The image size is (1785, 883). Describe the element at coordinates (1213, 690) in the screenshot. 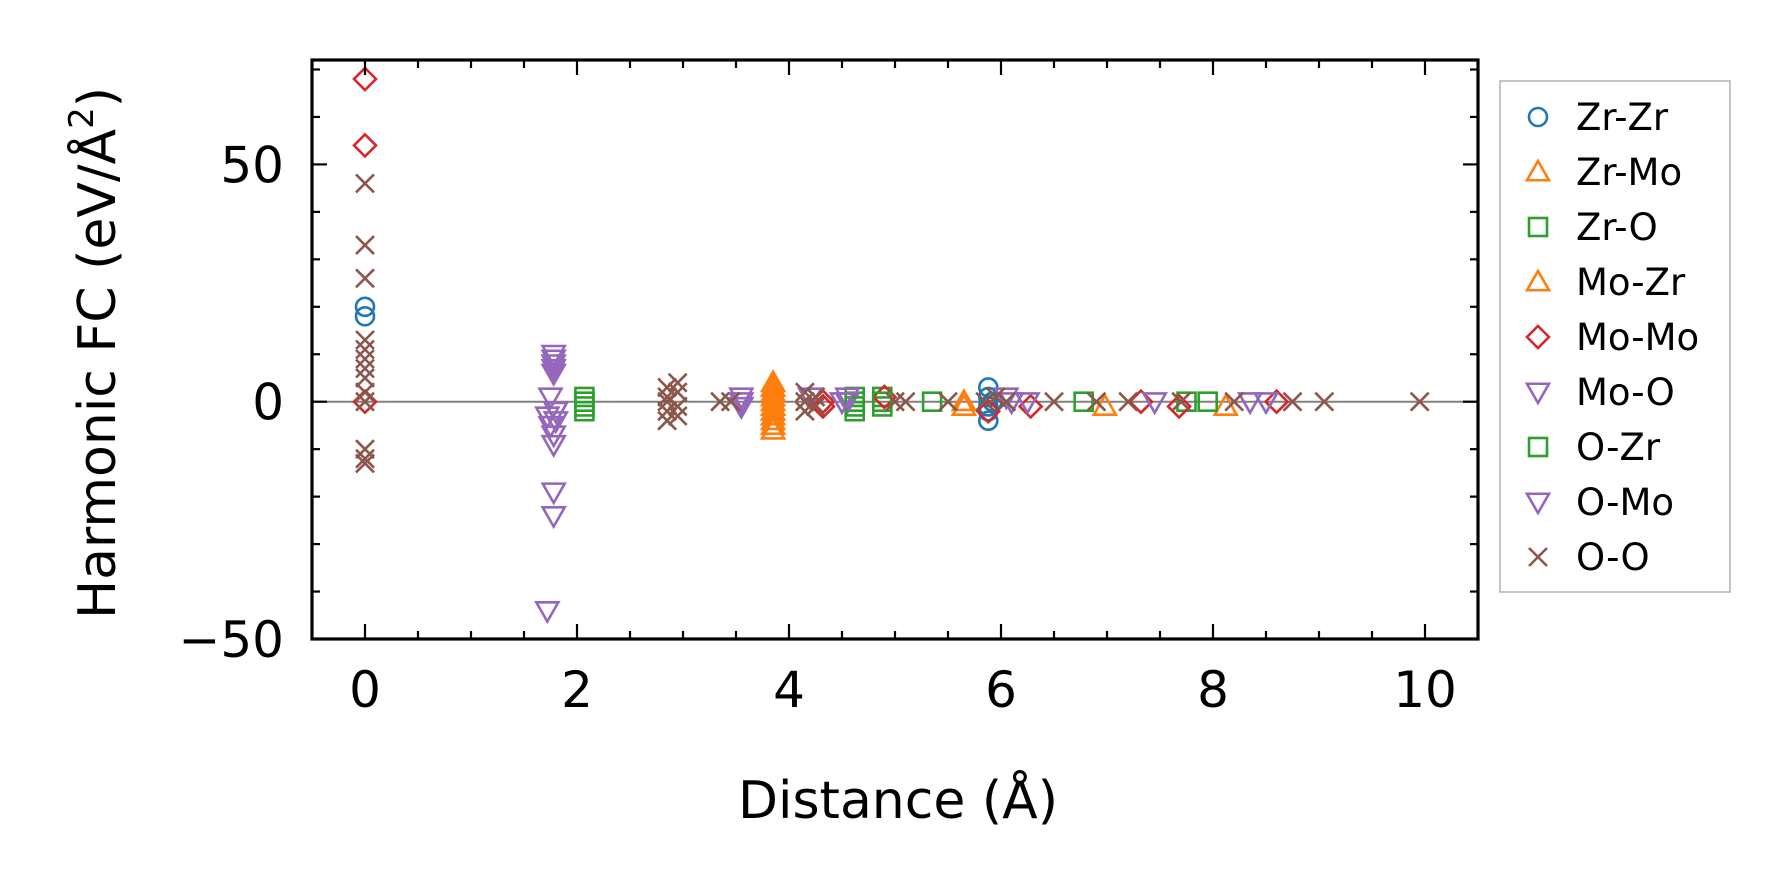

I see `x-tick-label: 8` at that location.